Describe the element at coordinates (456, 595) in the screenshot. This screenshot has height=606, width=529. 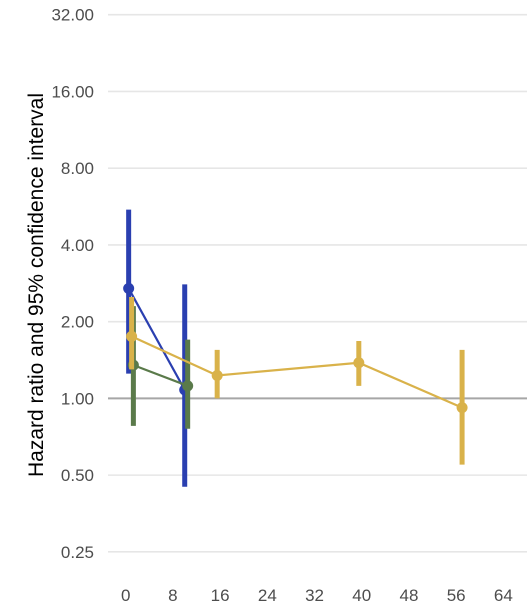
I see `x-tick-label: 56` at that location.